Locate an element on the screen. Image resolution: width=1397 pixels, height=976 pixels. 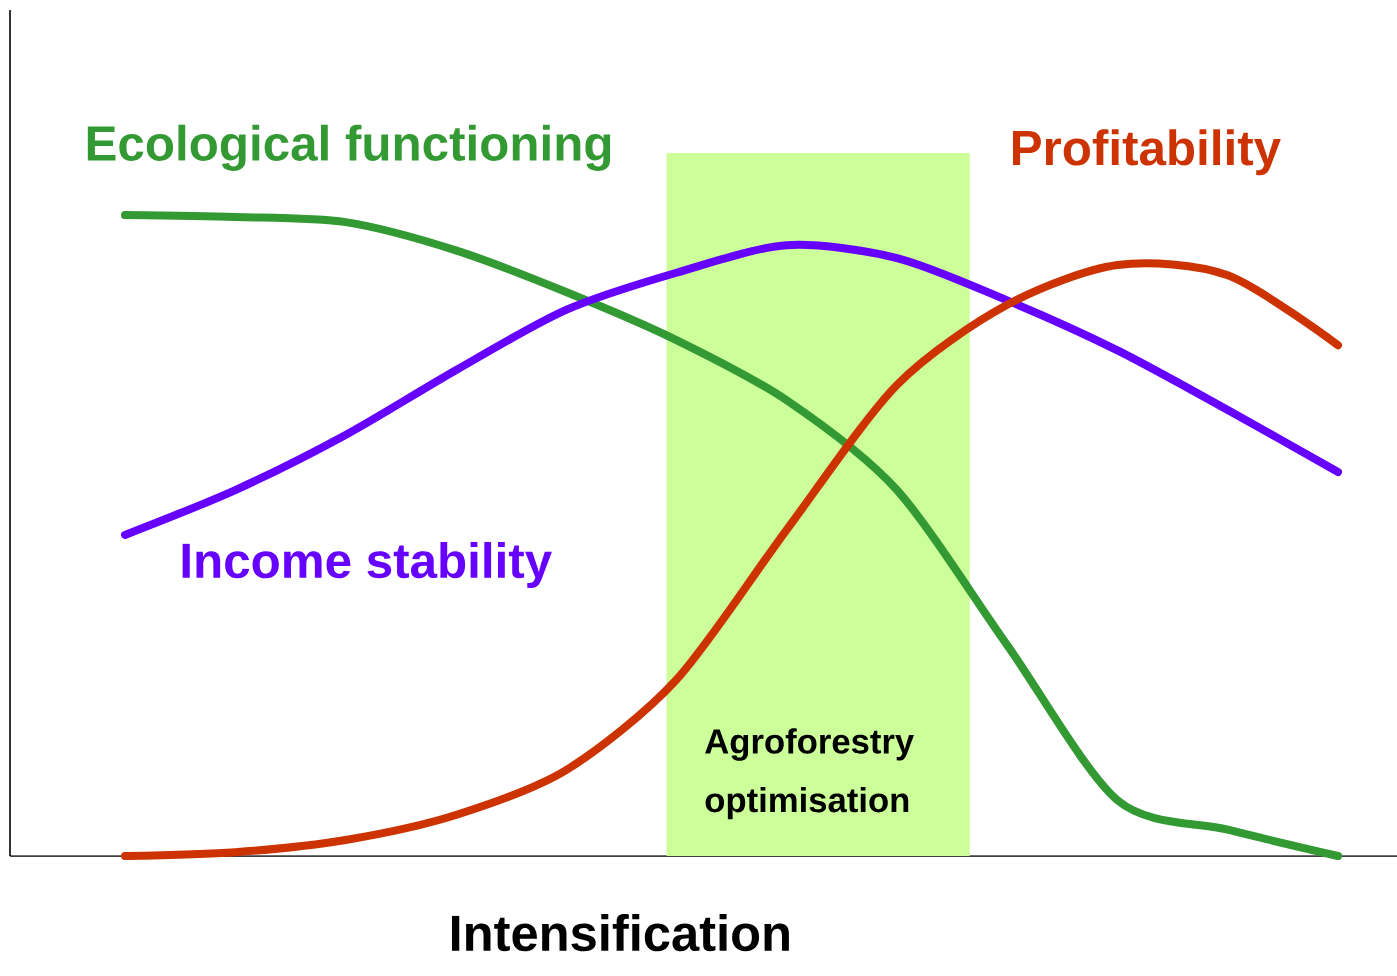
annotation: Agroforestry optimisation is located at coordinates (810, 774).